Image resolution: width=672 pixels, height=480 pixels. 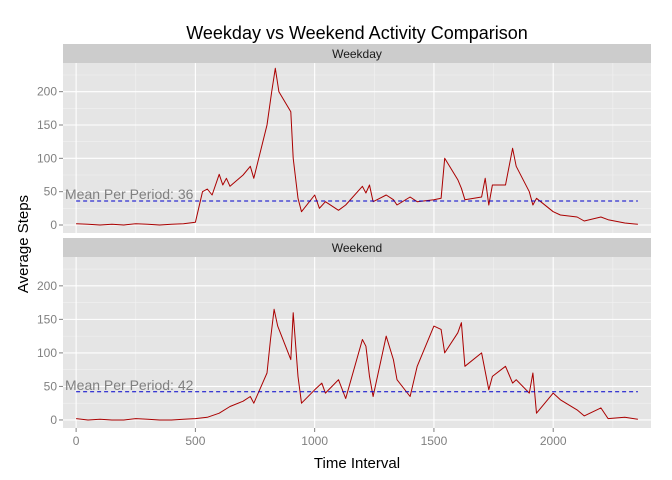 I want to click on x-axis: 0 500 1000 1500 2000, so click(x=320, y=438).